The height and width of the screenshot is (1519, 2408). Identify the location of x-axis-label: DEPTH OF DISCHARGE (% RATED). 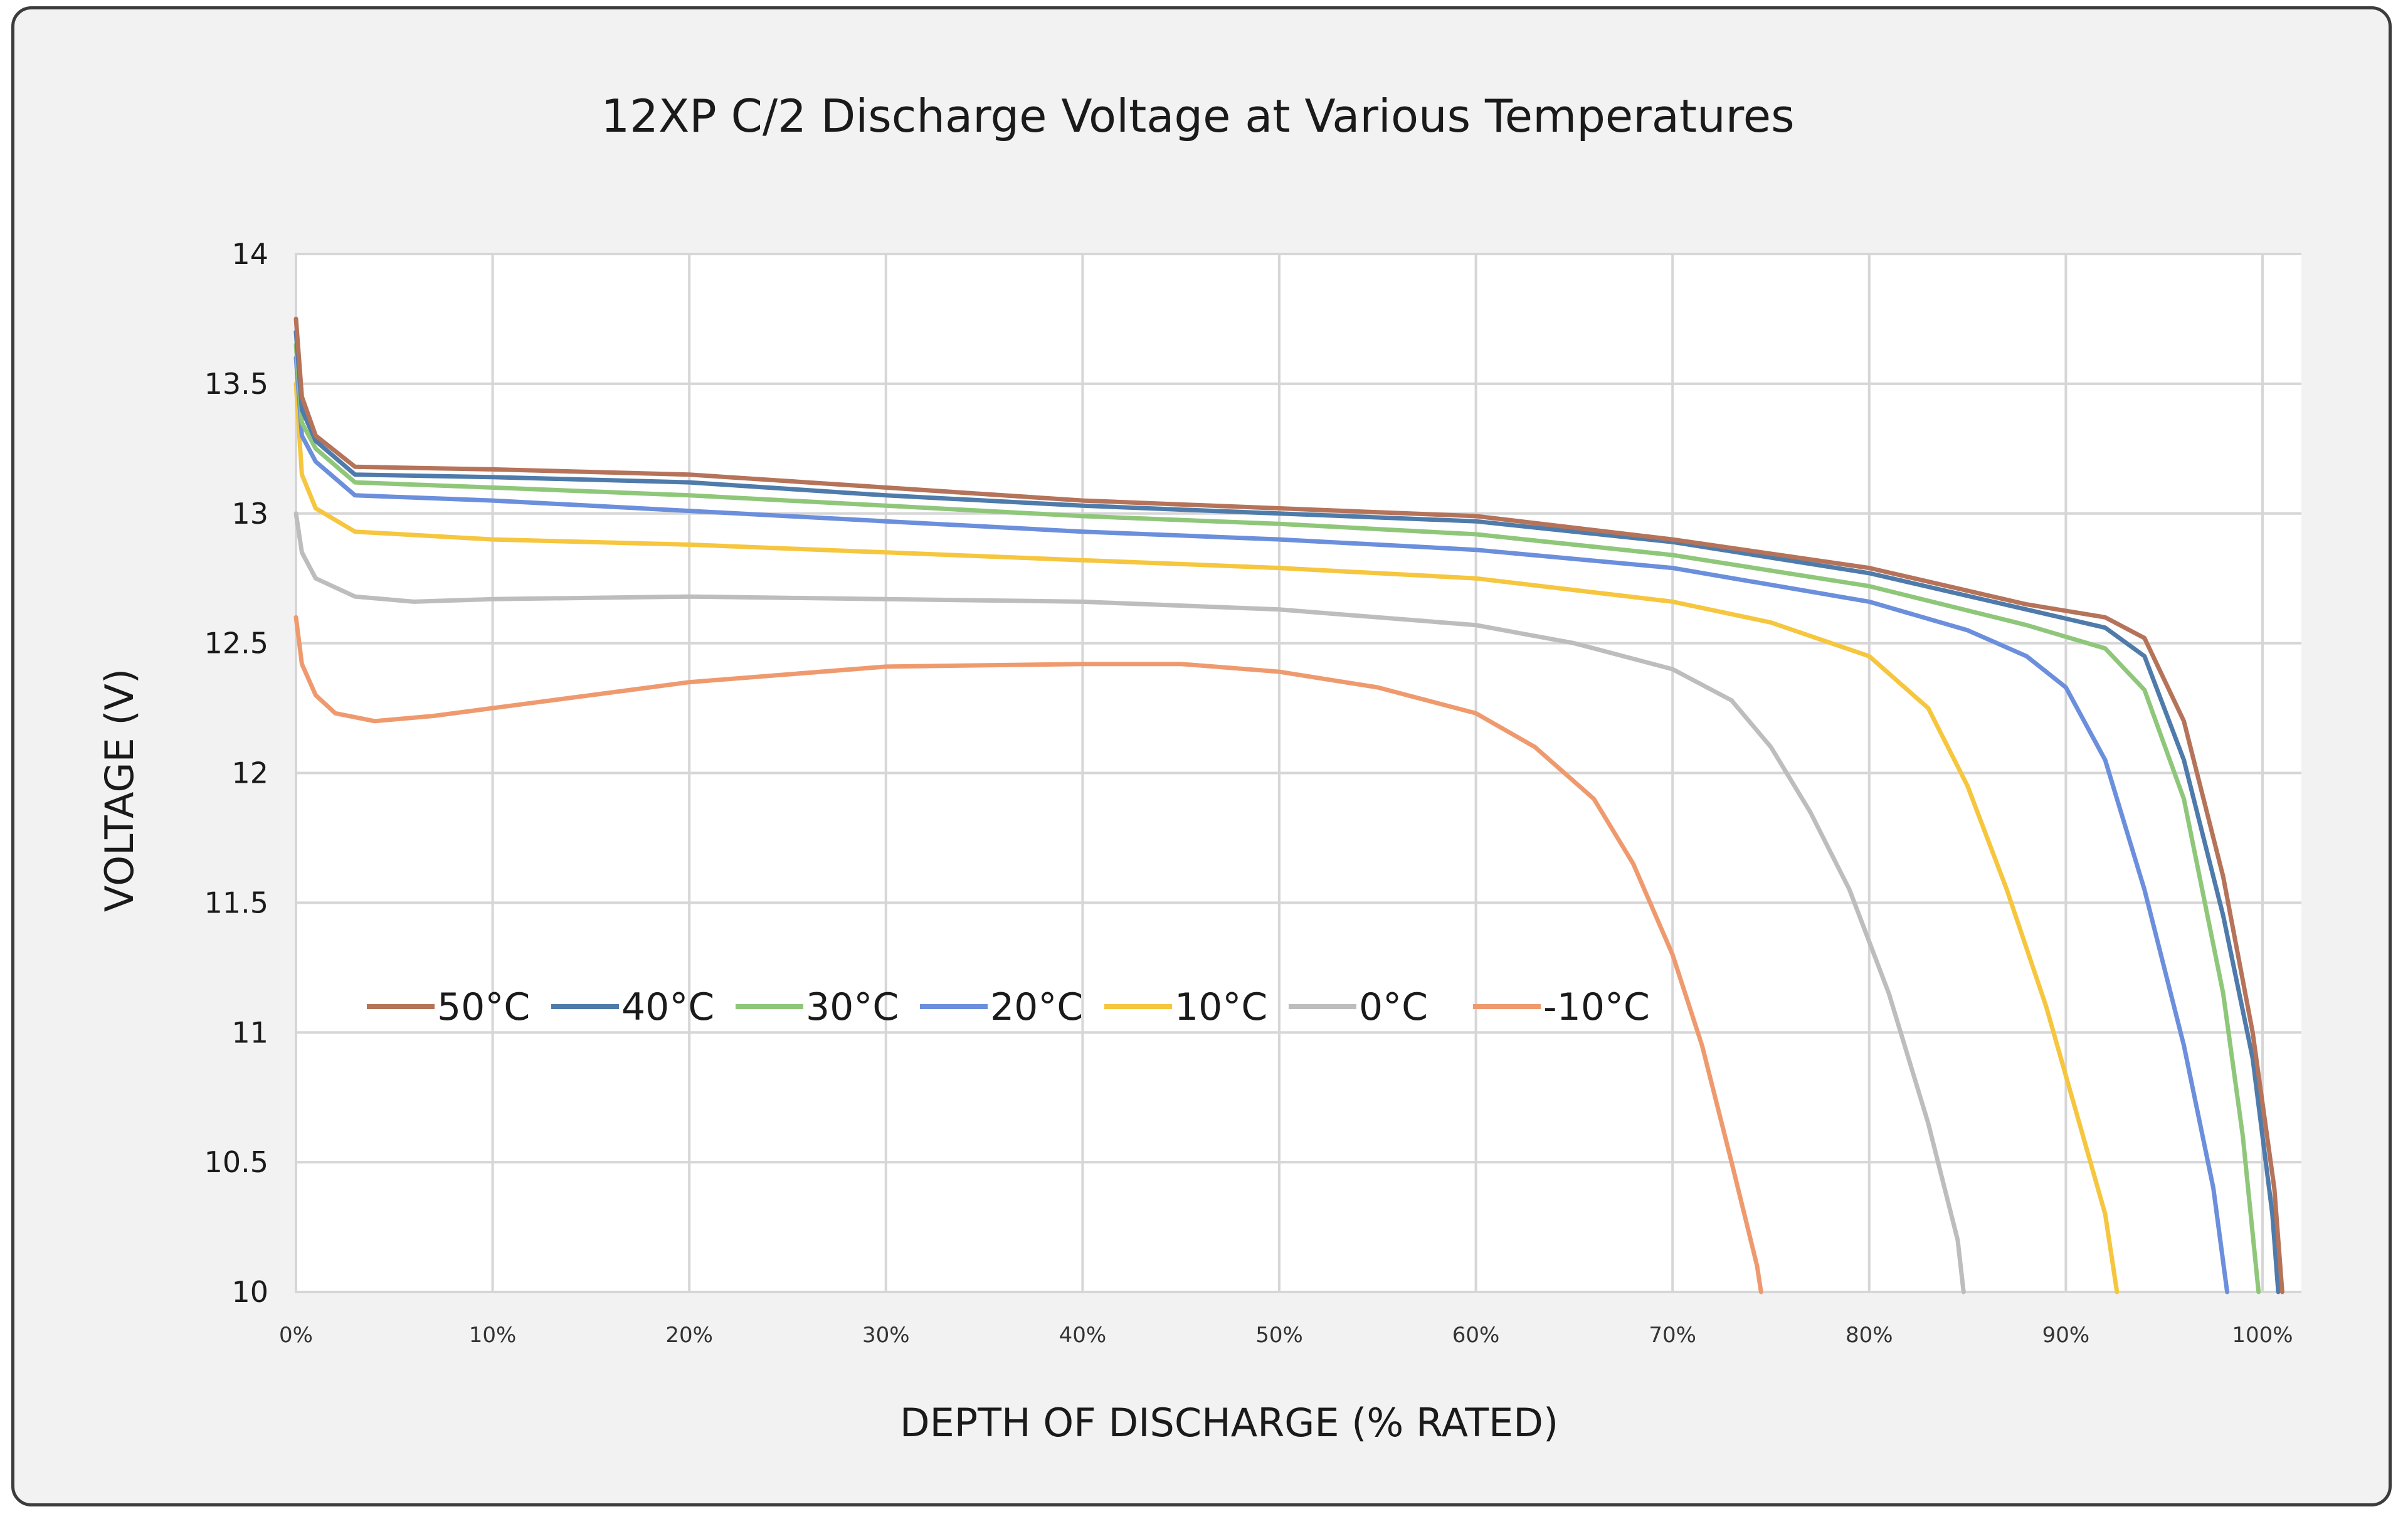
(1229, 1423).